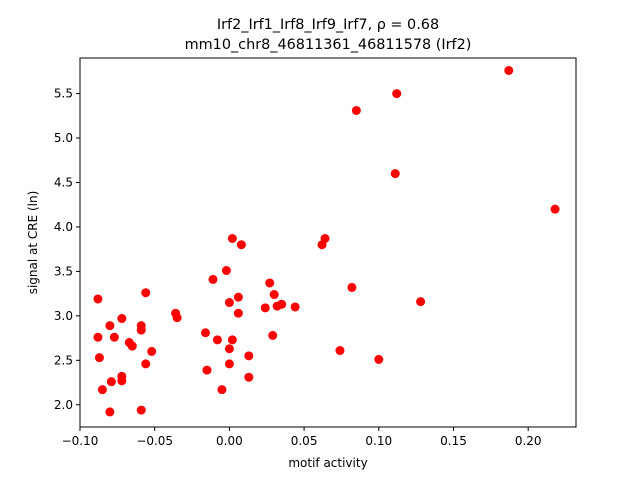 The width and height of the screenshot is (640, 480). Describe the element at coordinates (378, 441) in the screenshot. I see `x-tick-label: 0.10` at that location.